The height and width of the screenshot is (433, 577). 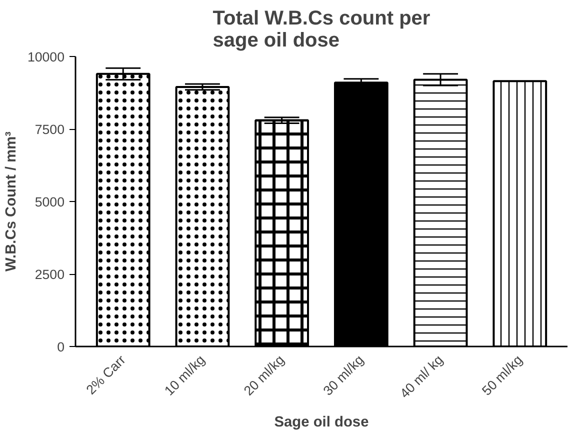 What do you see at coordinates (49, 202) in the screenshot?
I see `y-tick-label: 5000` at bounding box center [49, 202].